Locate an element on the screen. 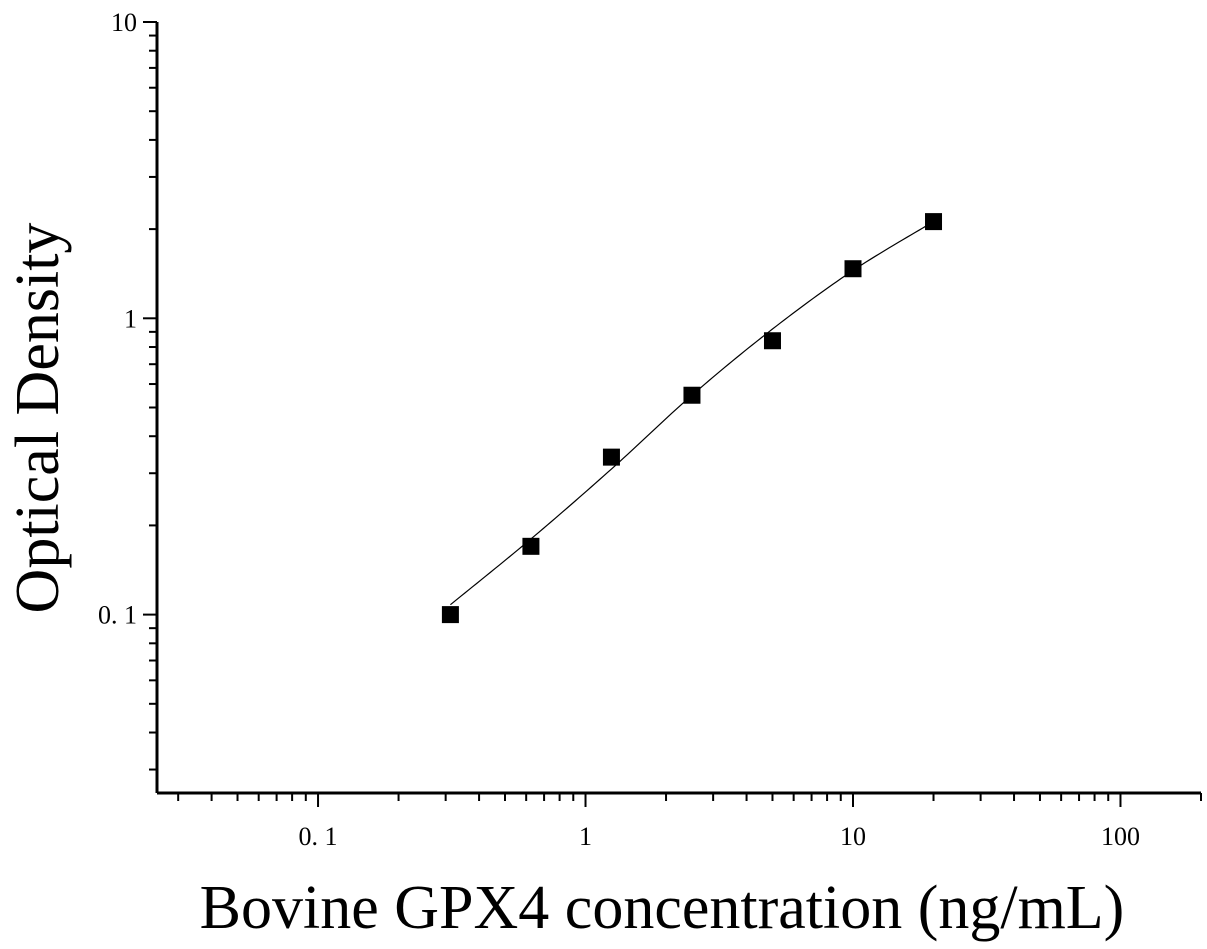 This screenshot has height=949, width=1207. x-tick-label: 100 is located at coordinates (1120, 836).